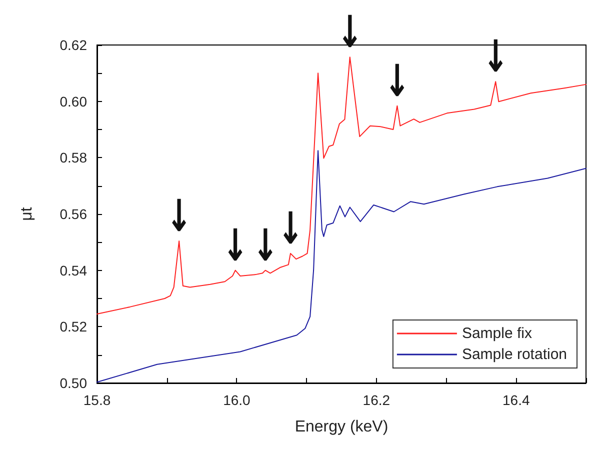  I want to click on y-tick-label: 0.52, so click(74, 326).